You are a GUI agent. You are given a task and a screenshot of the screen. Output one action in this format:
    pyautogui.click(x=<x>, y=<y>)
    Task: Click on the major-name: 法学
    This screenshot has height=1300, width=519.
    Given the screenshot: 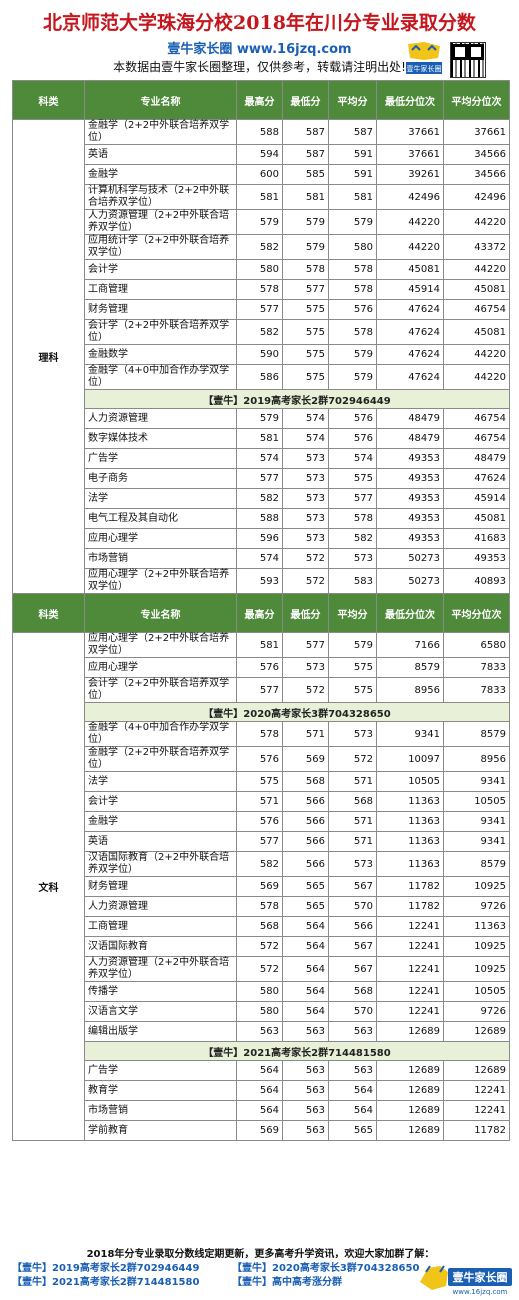 What is the action you would take?
    pyautogui.click(x=160, y=498)
    